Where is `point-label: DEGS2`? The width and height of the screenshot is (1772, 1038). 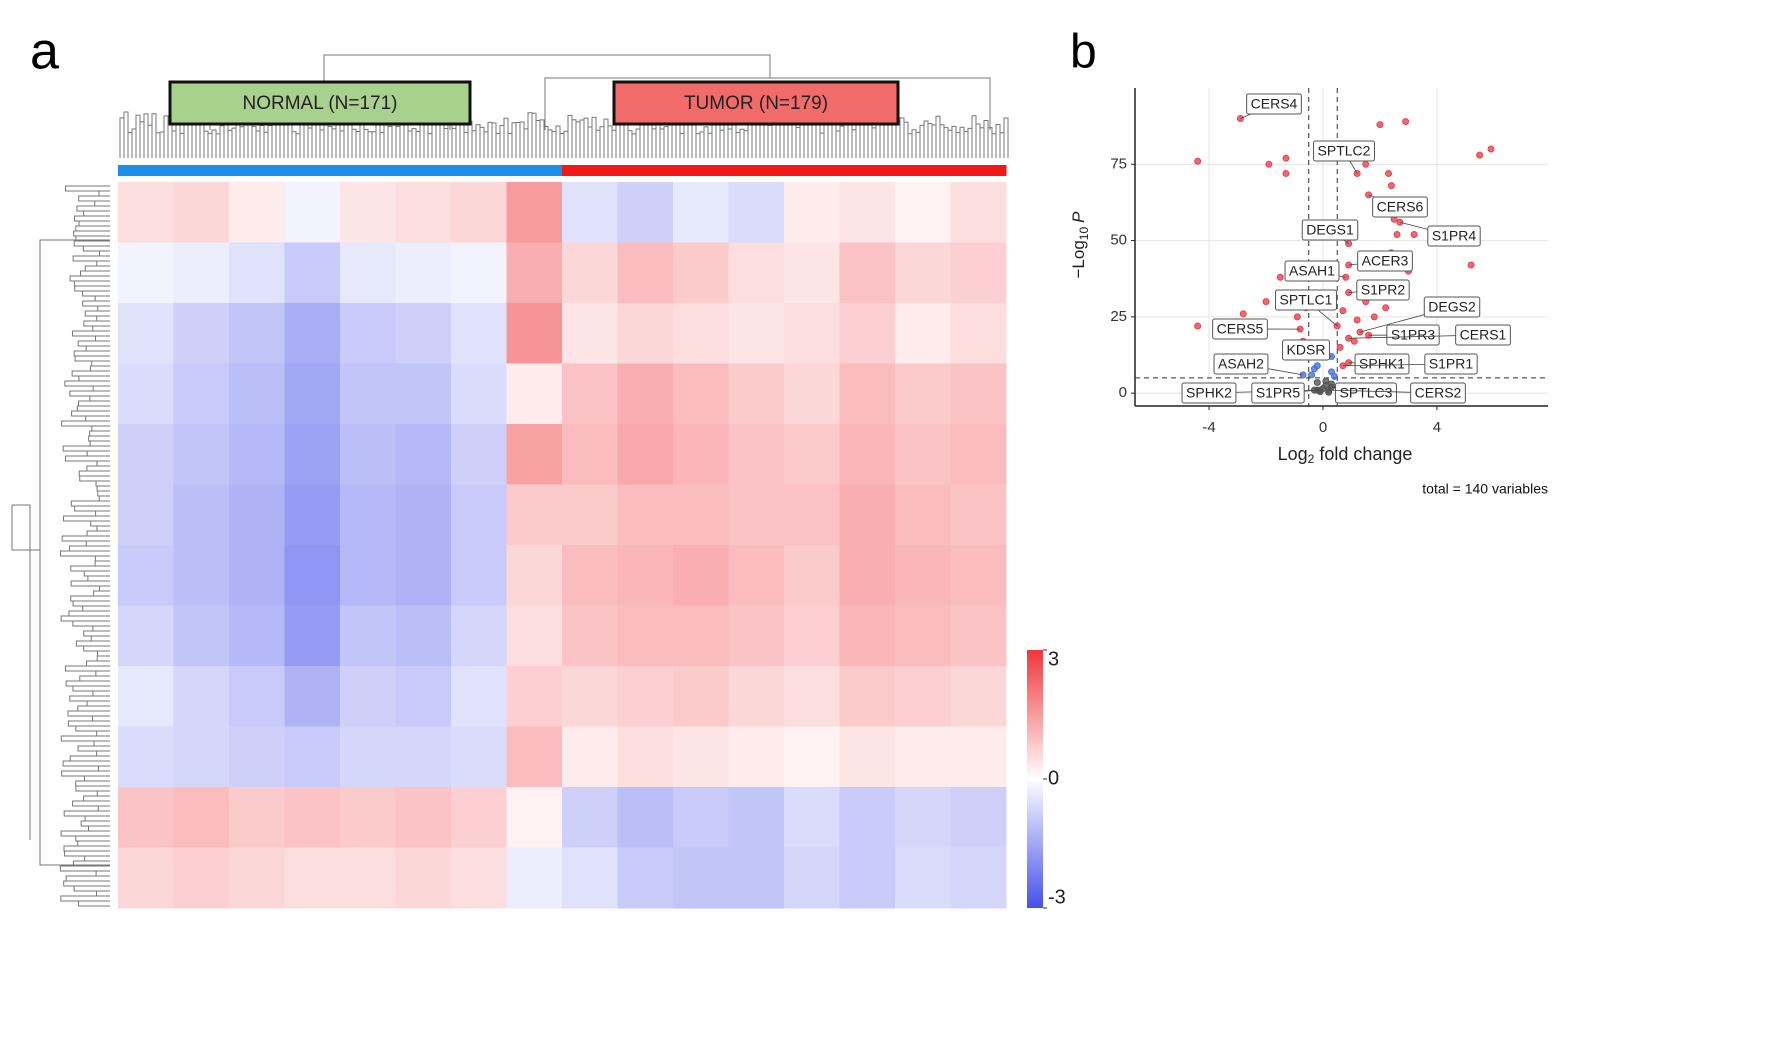
point-label: DEGS2 is located at coordinates (1452, 307).